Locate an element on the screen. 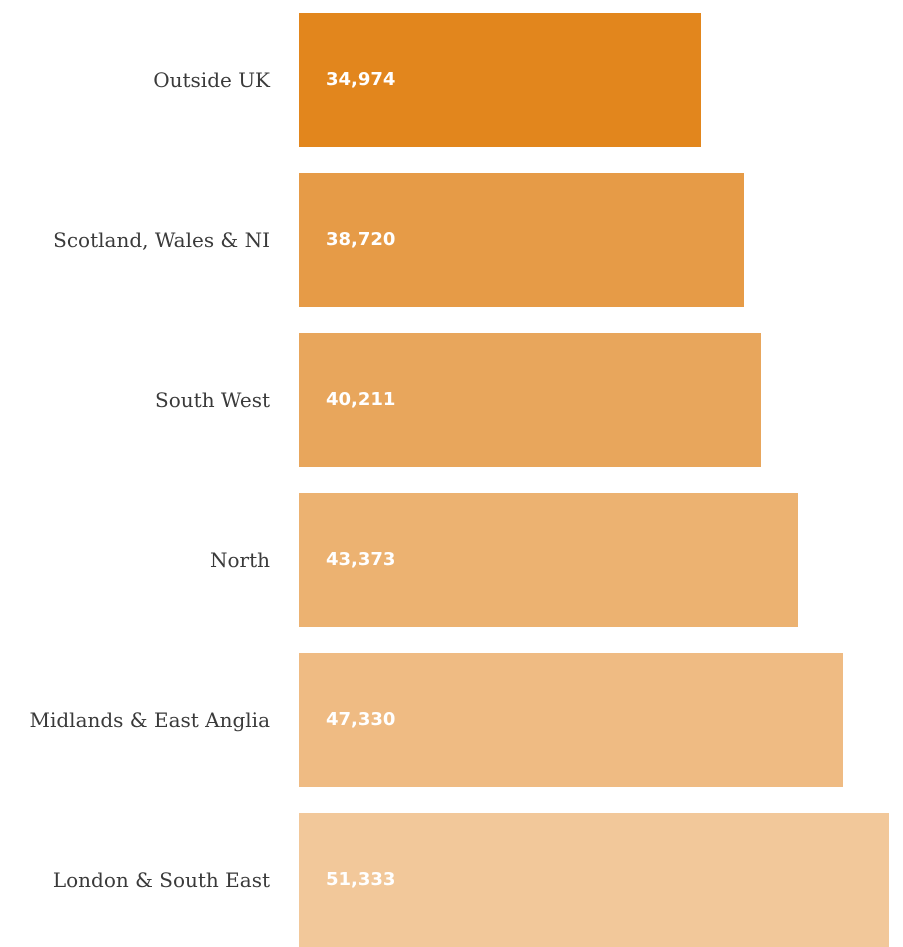 This screenshot has height=947, width=903. bar-value-label: 38,720 is located at coordinates (361, 239).